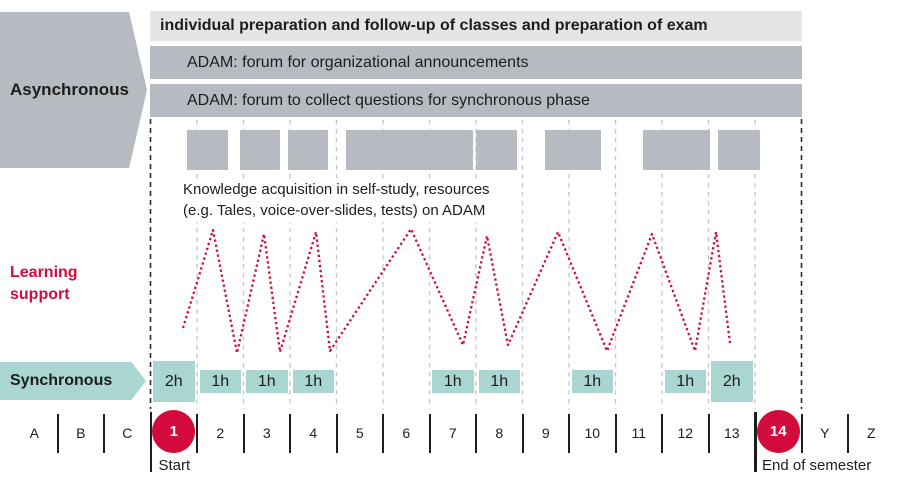  What do you see at coordinates (592, 381) in the screenshot?
I see `session-box-week-10: 1h` at bounding box center [592, 381].